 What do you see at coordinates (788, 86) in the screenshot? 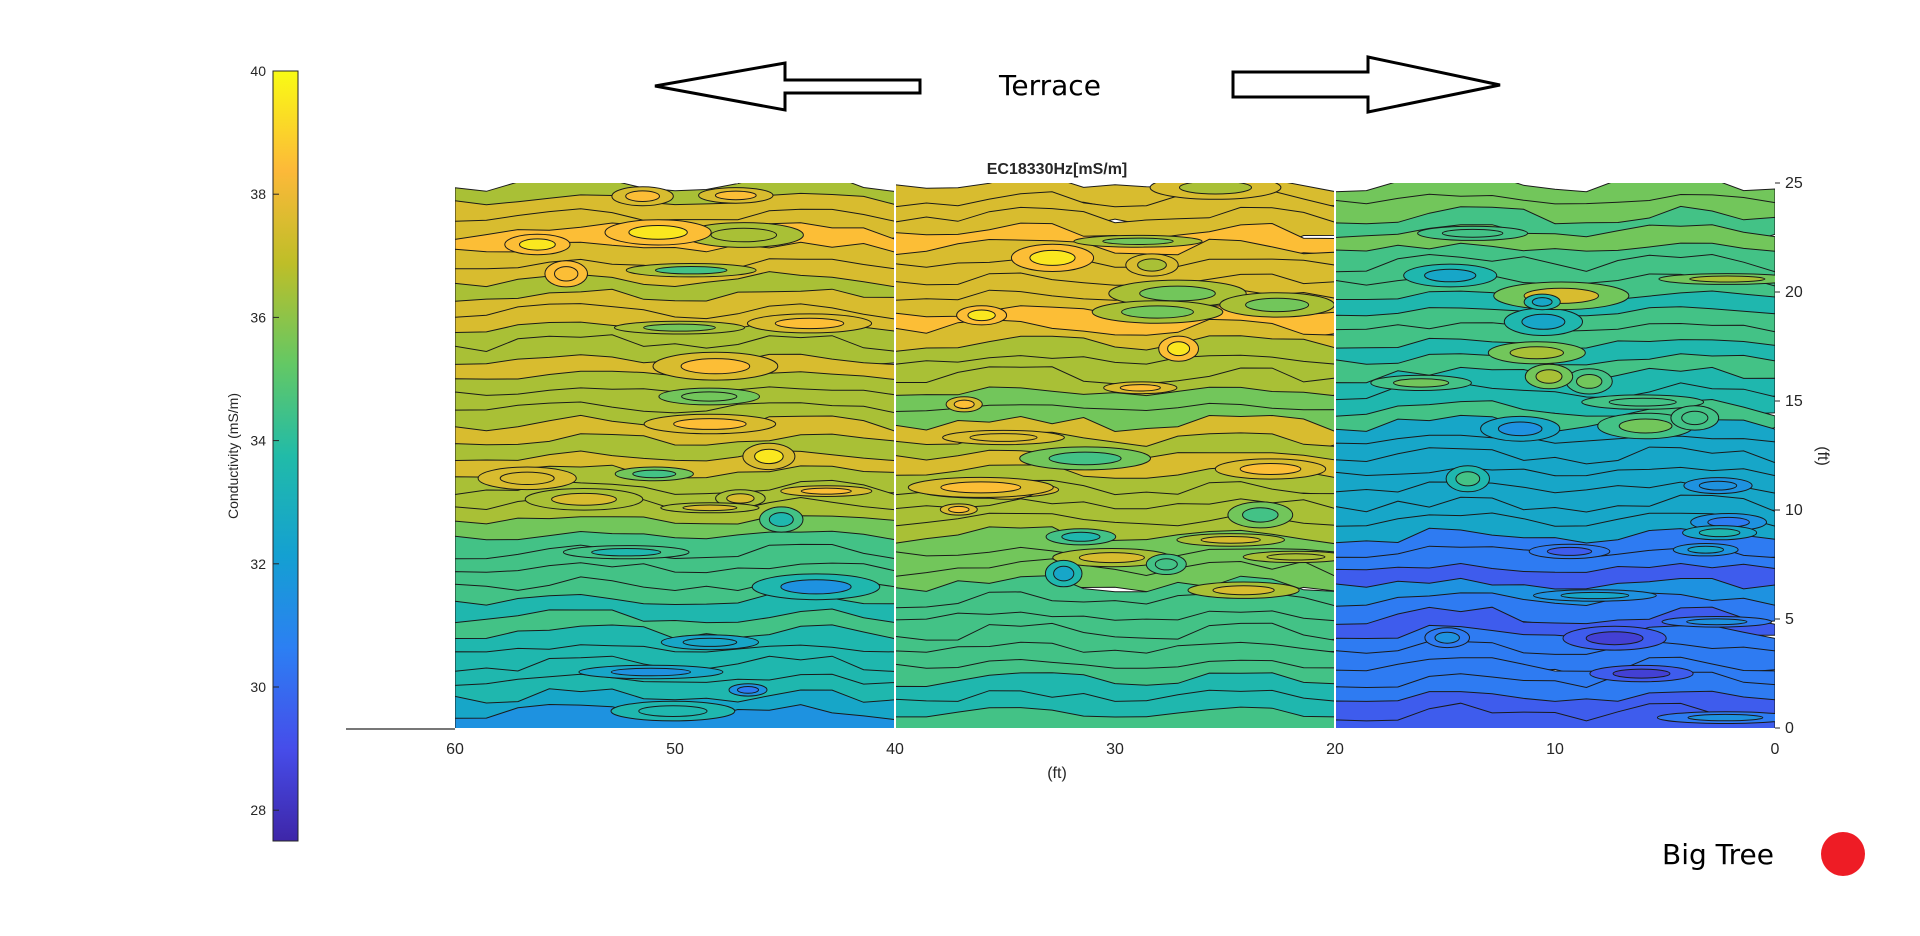
I see `left-arrow-icon` at bounding box center [788, 86].